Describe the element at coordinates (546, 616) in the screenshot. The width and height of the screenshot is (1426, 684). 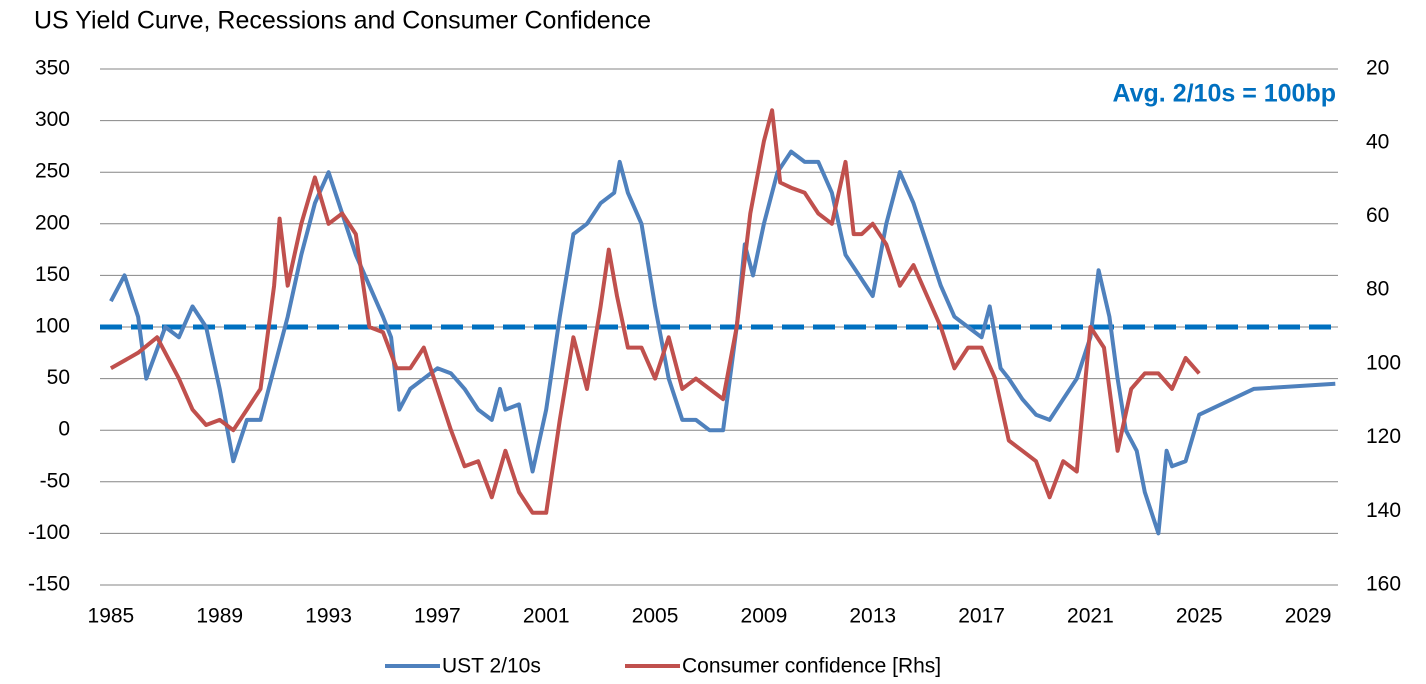
I see `x-tick-label: 2001` at that location.